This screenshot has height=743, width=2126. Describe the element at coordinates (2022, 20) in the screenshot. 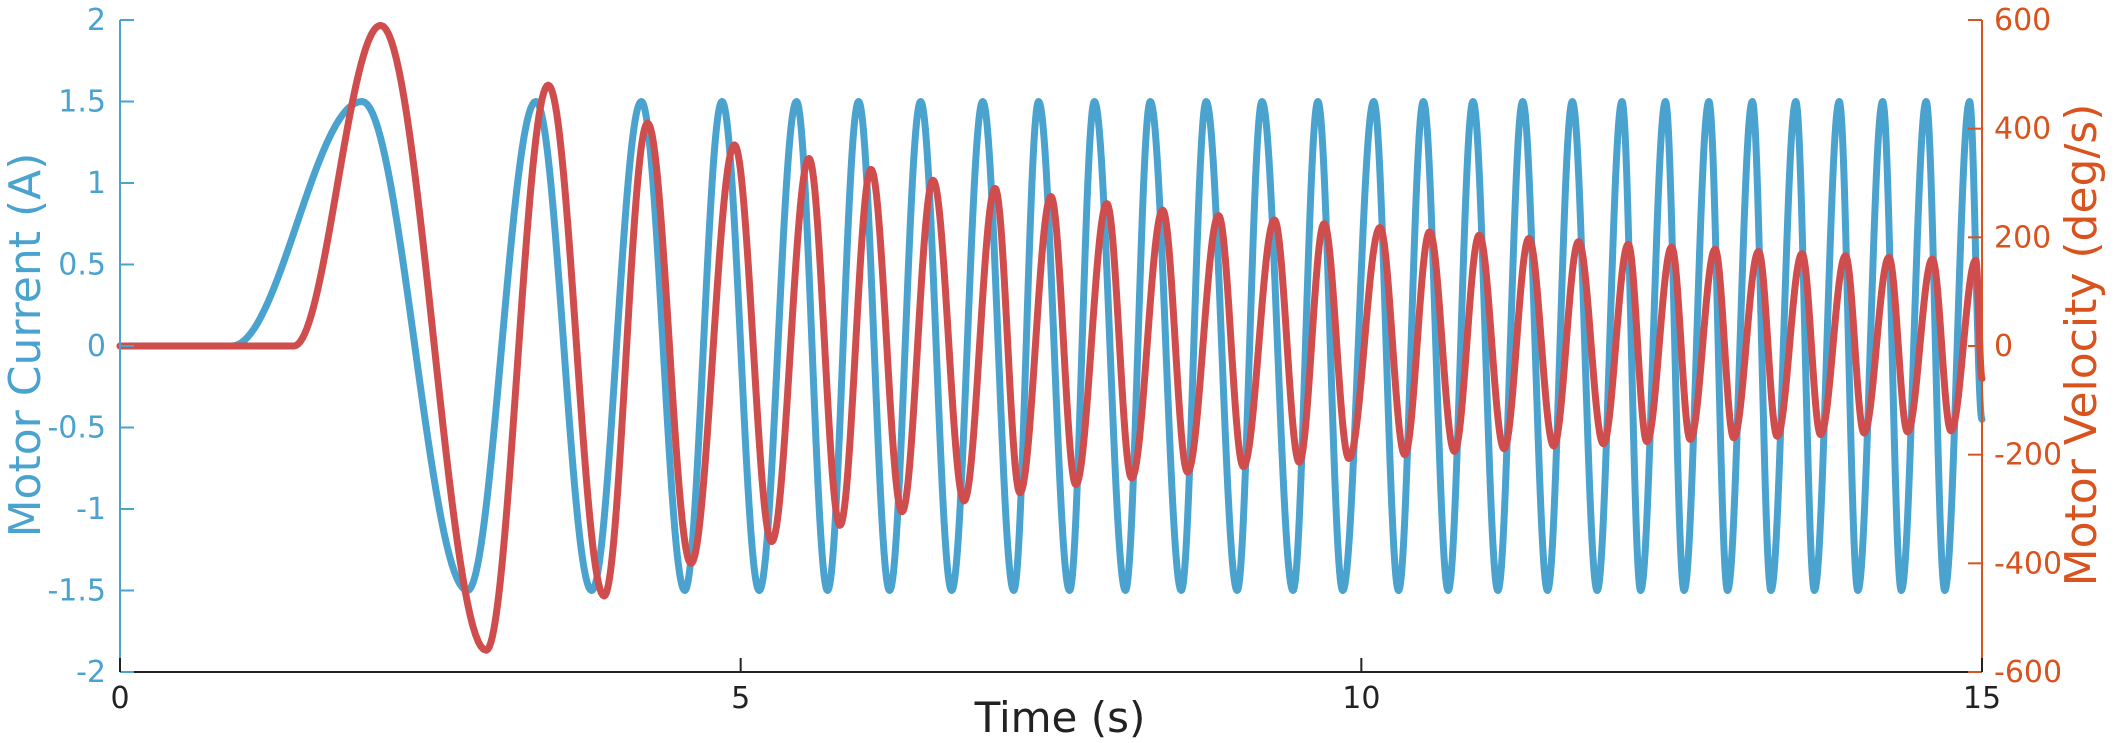

I see `right-tick-label: 600` at that location.